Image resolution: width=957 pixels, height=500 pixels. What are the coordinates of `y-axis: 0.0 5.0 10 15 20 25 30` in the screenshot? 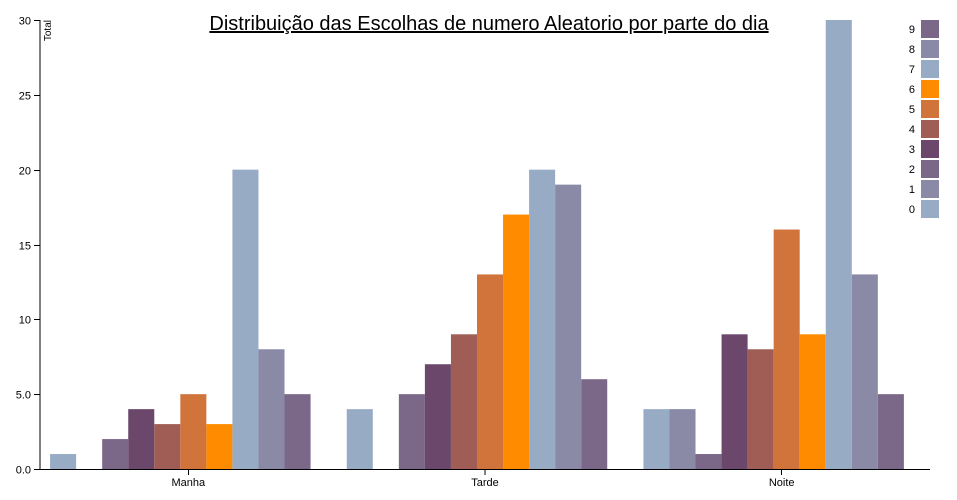 It's located at (28, 246).